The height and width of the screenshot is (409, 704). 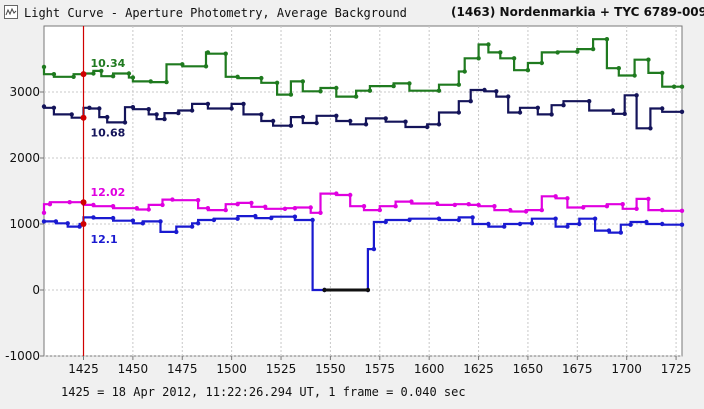 I want to click on x-tick-label: 1425, so click(x=83, y=369).